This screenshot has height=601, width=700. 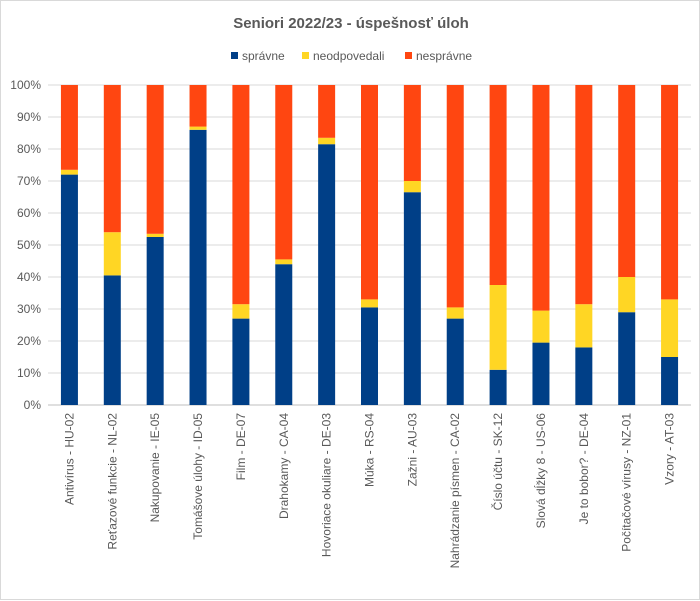 I want to click on legend-swatch-nespravne, so click(x=408, y=55).